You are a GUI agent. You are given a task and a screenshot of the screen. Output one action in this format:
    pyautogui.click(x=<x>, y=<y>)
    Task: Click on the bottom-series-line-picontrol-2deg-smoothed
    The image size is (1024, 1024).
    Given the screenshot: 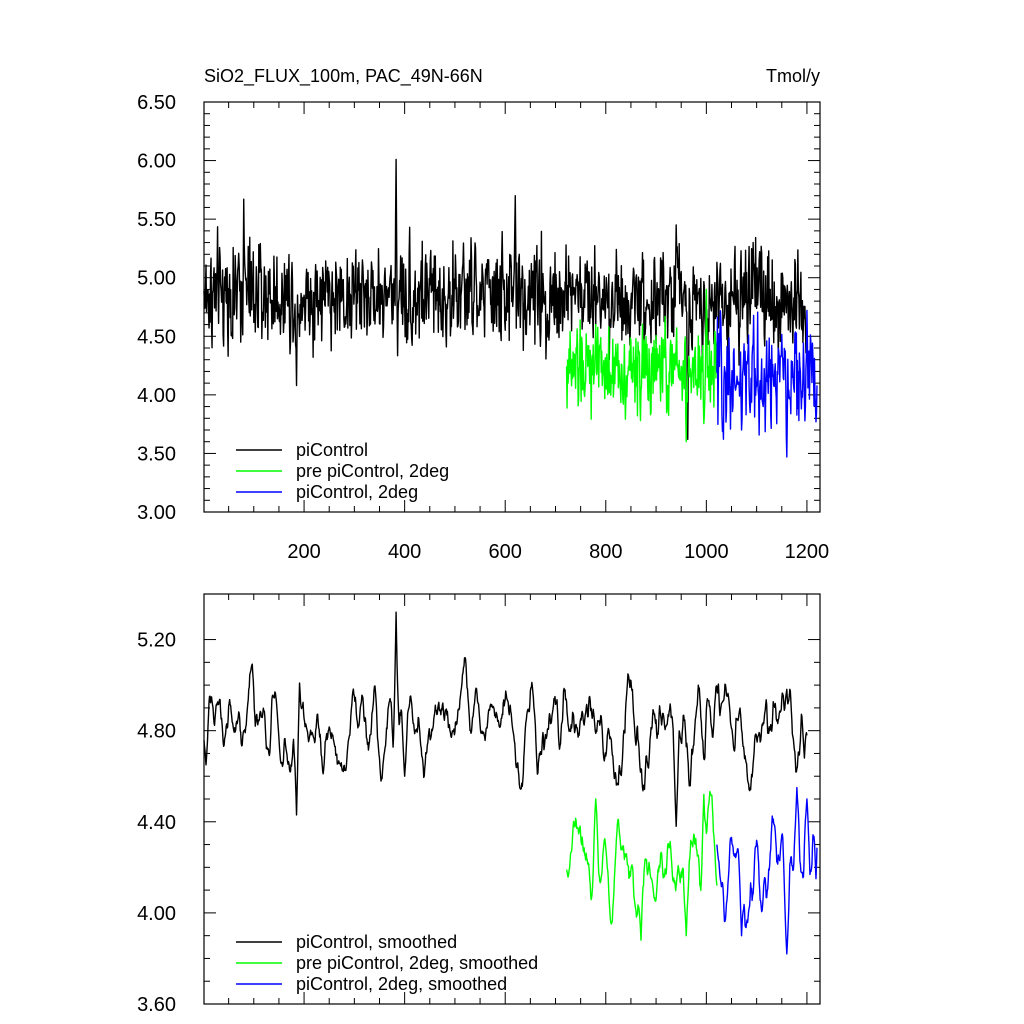 What is the action you would take?
    pyautogui.click(x=767, y=870)
    